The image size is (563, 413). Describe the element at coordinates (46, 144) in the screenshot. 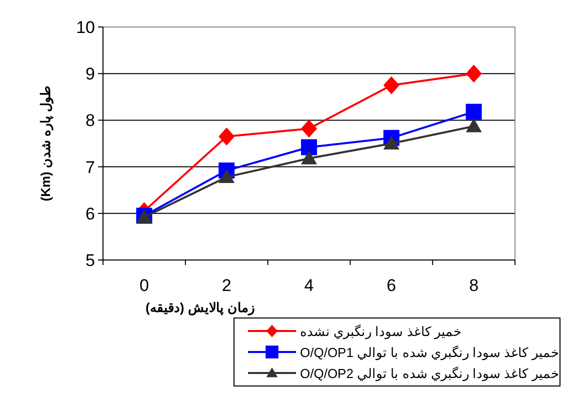

I see `y-axis-title: طول پاره شدن (Km)` at that location.